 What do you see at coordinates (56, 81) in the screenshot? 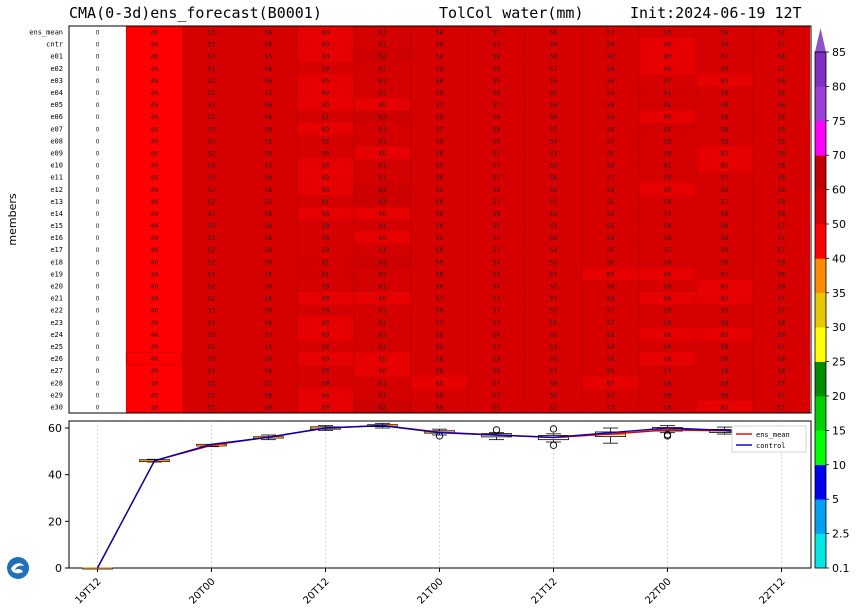
I see `heatmap-row-label: e03` at bounding box center [56, 81].